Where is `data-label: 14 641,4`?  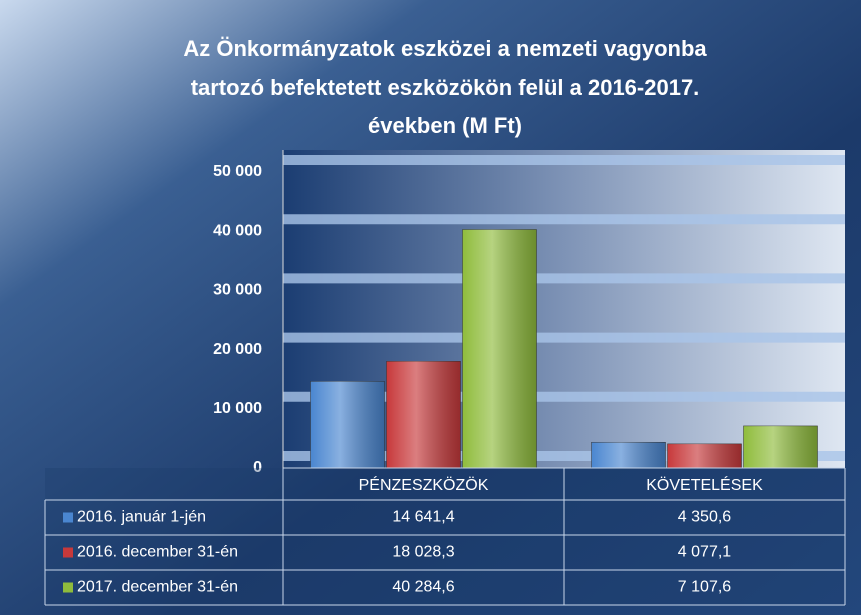
data-label: 14 641,4 is located at coordinates (423, 517).